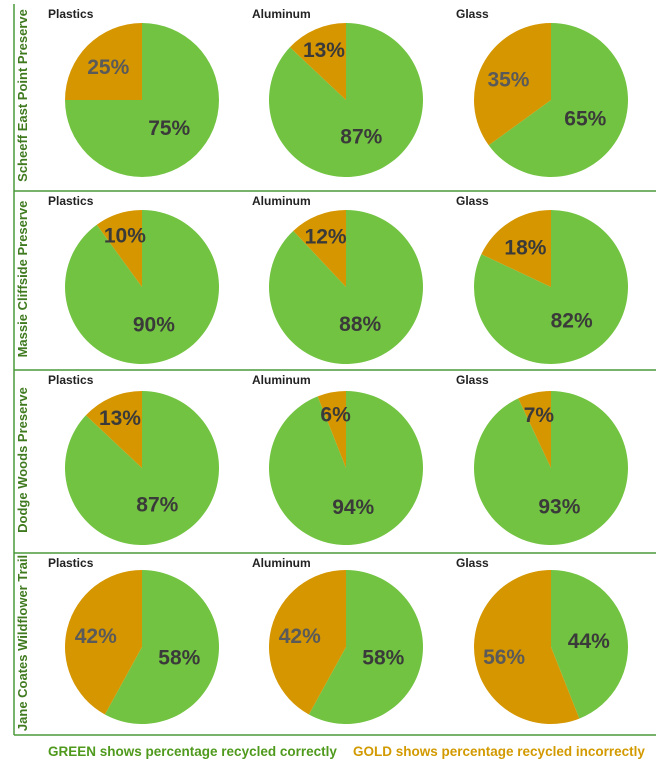 The width and height of the screenshot is (662, 767). Describe the element at coordinates (585, 118) in the screenshot. I see `data-label-correct: 65%` at that location.